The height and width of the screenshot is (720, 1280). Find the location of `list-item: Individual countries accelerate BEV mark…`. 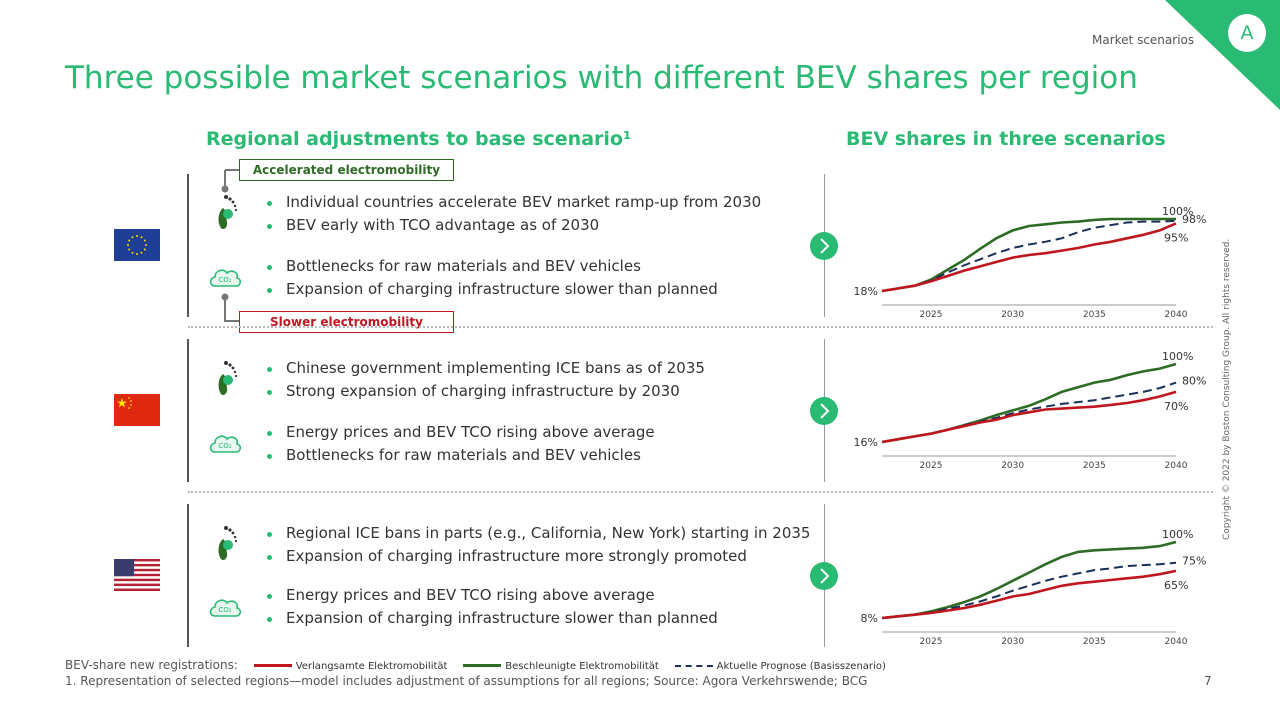

list-item: Individual countries accelerate BEV mark… is located at coordinates (512, 202).